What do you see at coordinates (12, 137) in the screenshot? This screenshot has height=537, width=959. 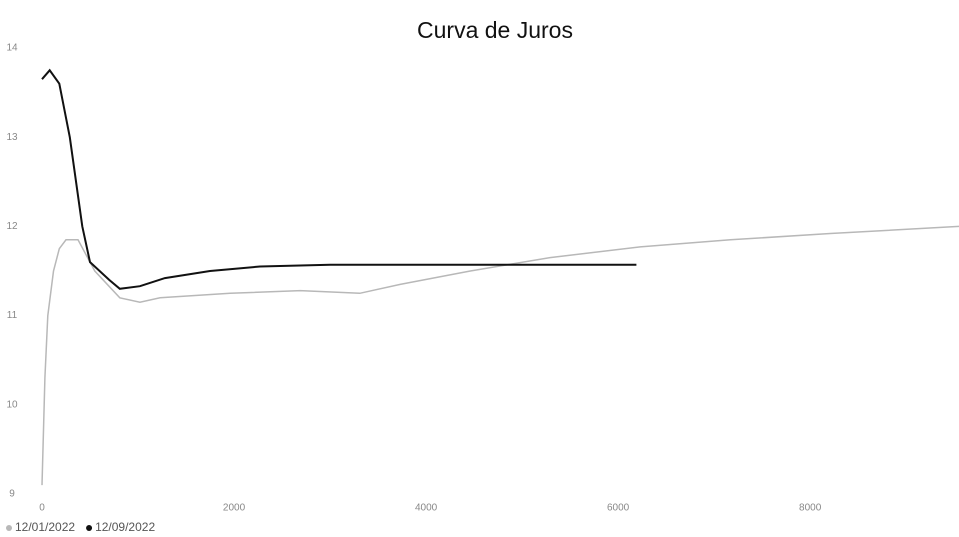 I see `y-tick-label: 13` at bounding box center [12, 137].